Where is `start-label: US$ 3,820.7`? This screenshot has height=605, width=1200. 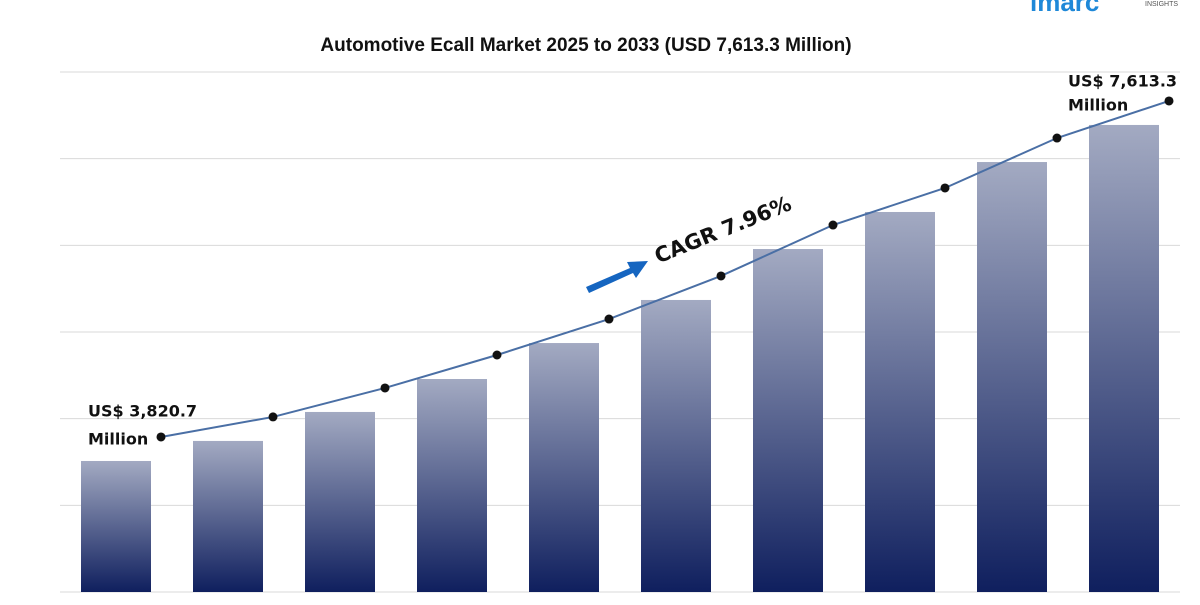 start-label: US$ 3,820.7 is located at coordinates (142, 411).